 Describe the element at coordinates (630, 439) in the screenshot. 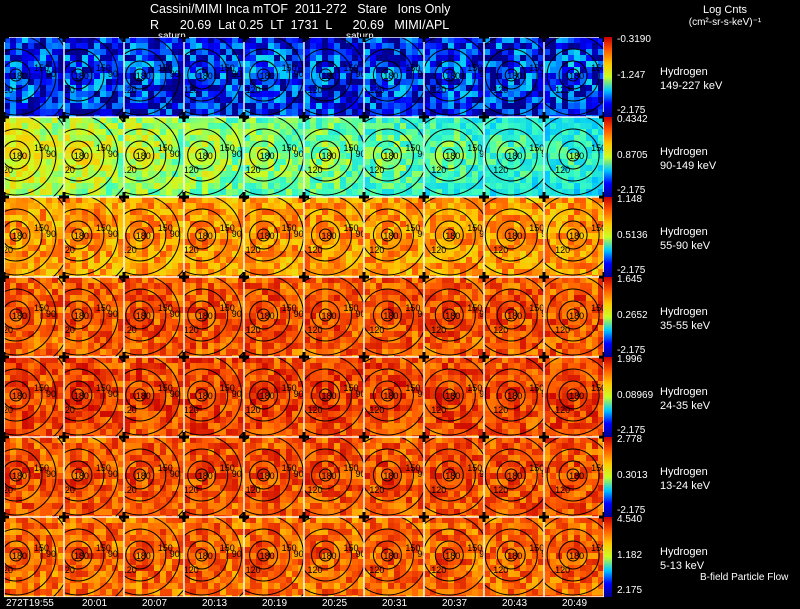

I see `colorbar-max: 2.778` at that location.